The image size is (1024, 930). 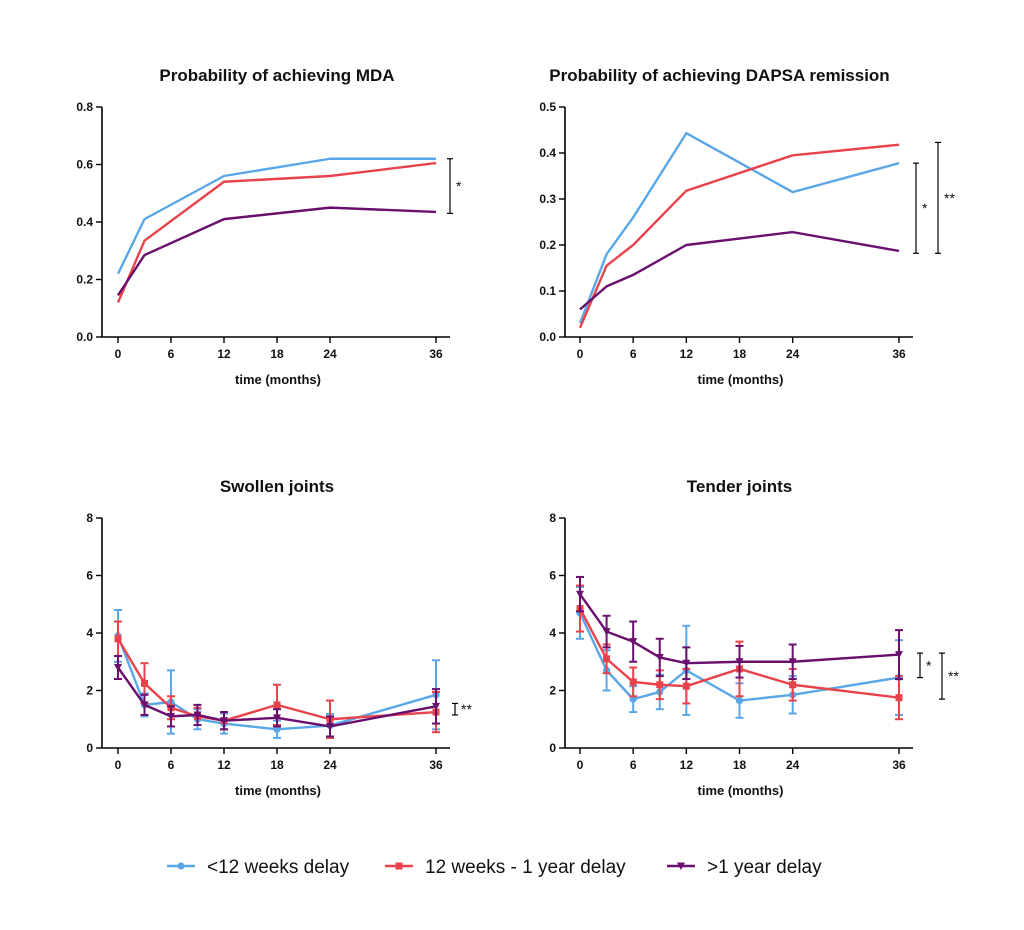 I want to click on legend-label: 12 weeks - 1 year delay, so click(x=525, y=867).